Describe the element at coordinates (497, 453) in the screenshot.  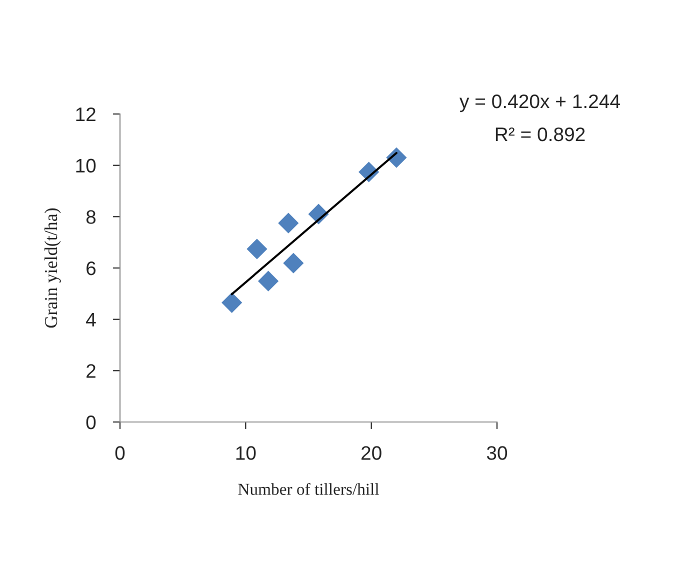
I see `x-tick-label: 30` at that location.